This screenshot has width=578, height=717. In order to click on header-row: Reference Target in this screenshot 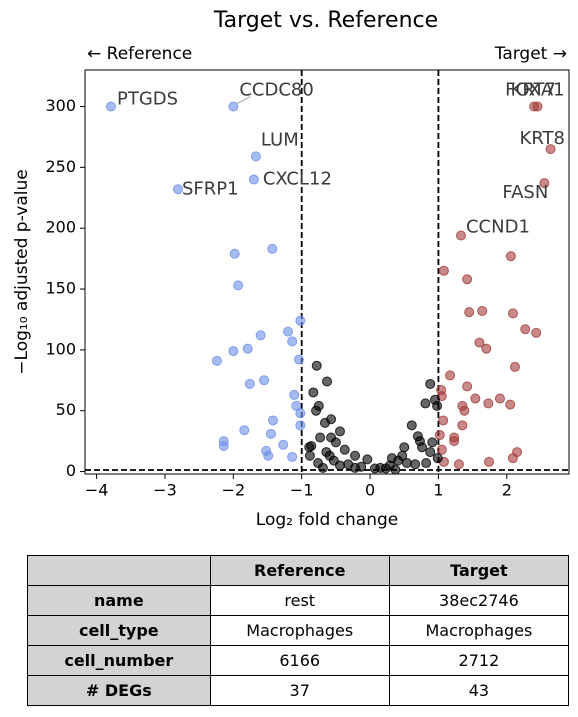, I will do `click(298, 570)`.